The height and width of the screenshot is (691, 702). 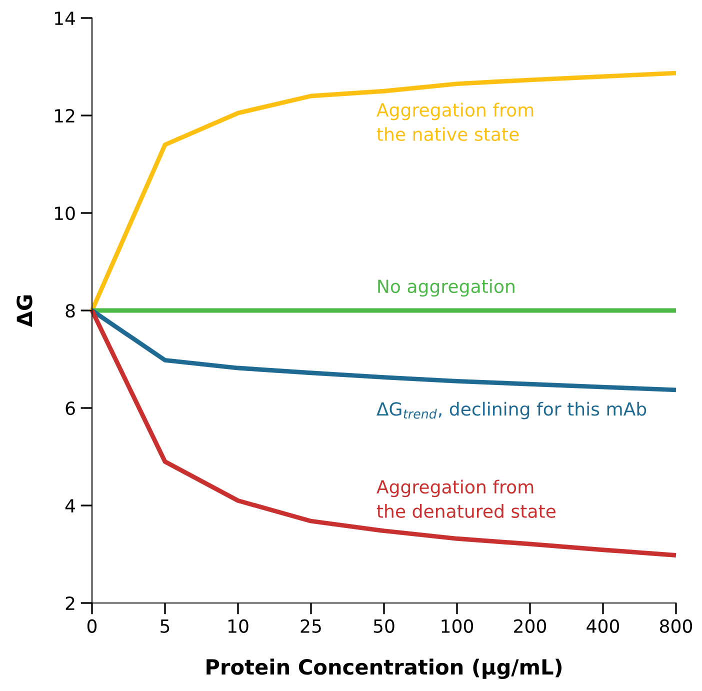 I want to click on line-series, so click(x=384, y=350).